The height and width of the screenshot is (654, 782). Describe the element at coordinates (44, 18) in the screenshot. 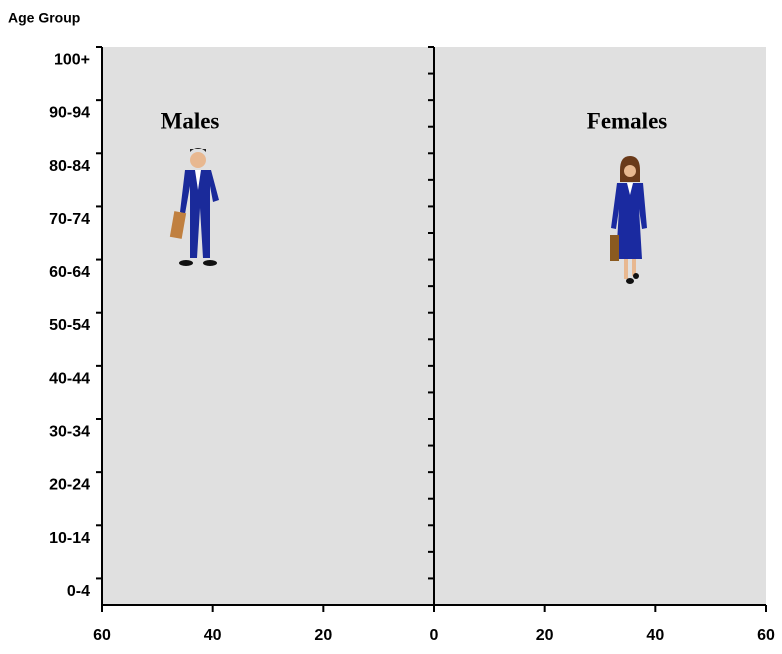

I see `y-axis-label: Age Group` at that location.